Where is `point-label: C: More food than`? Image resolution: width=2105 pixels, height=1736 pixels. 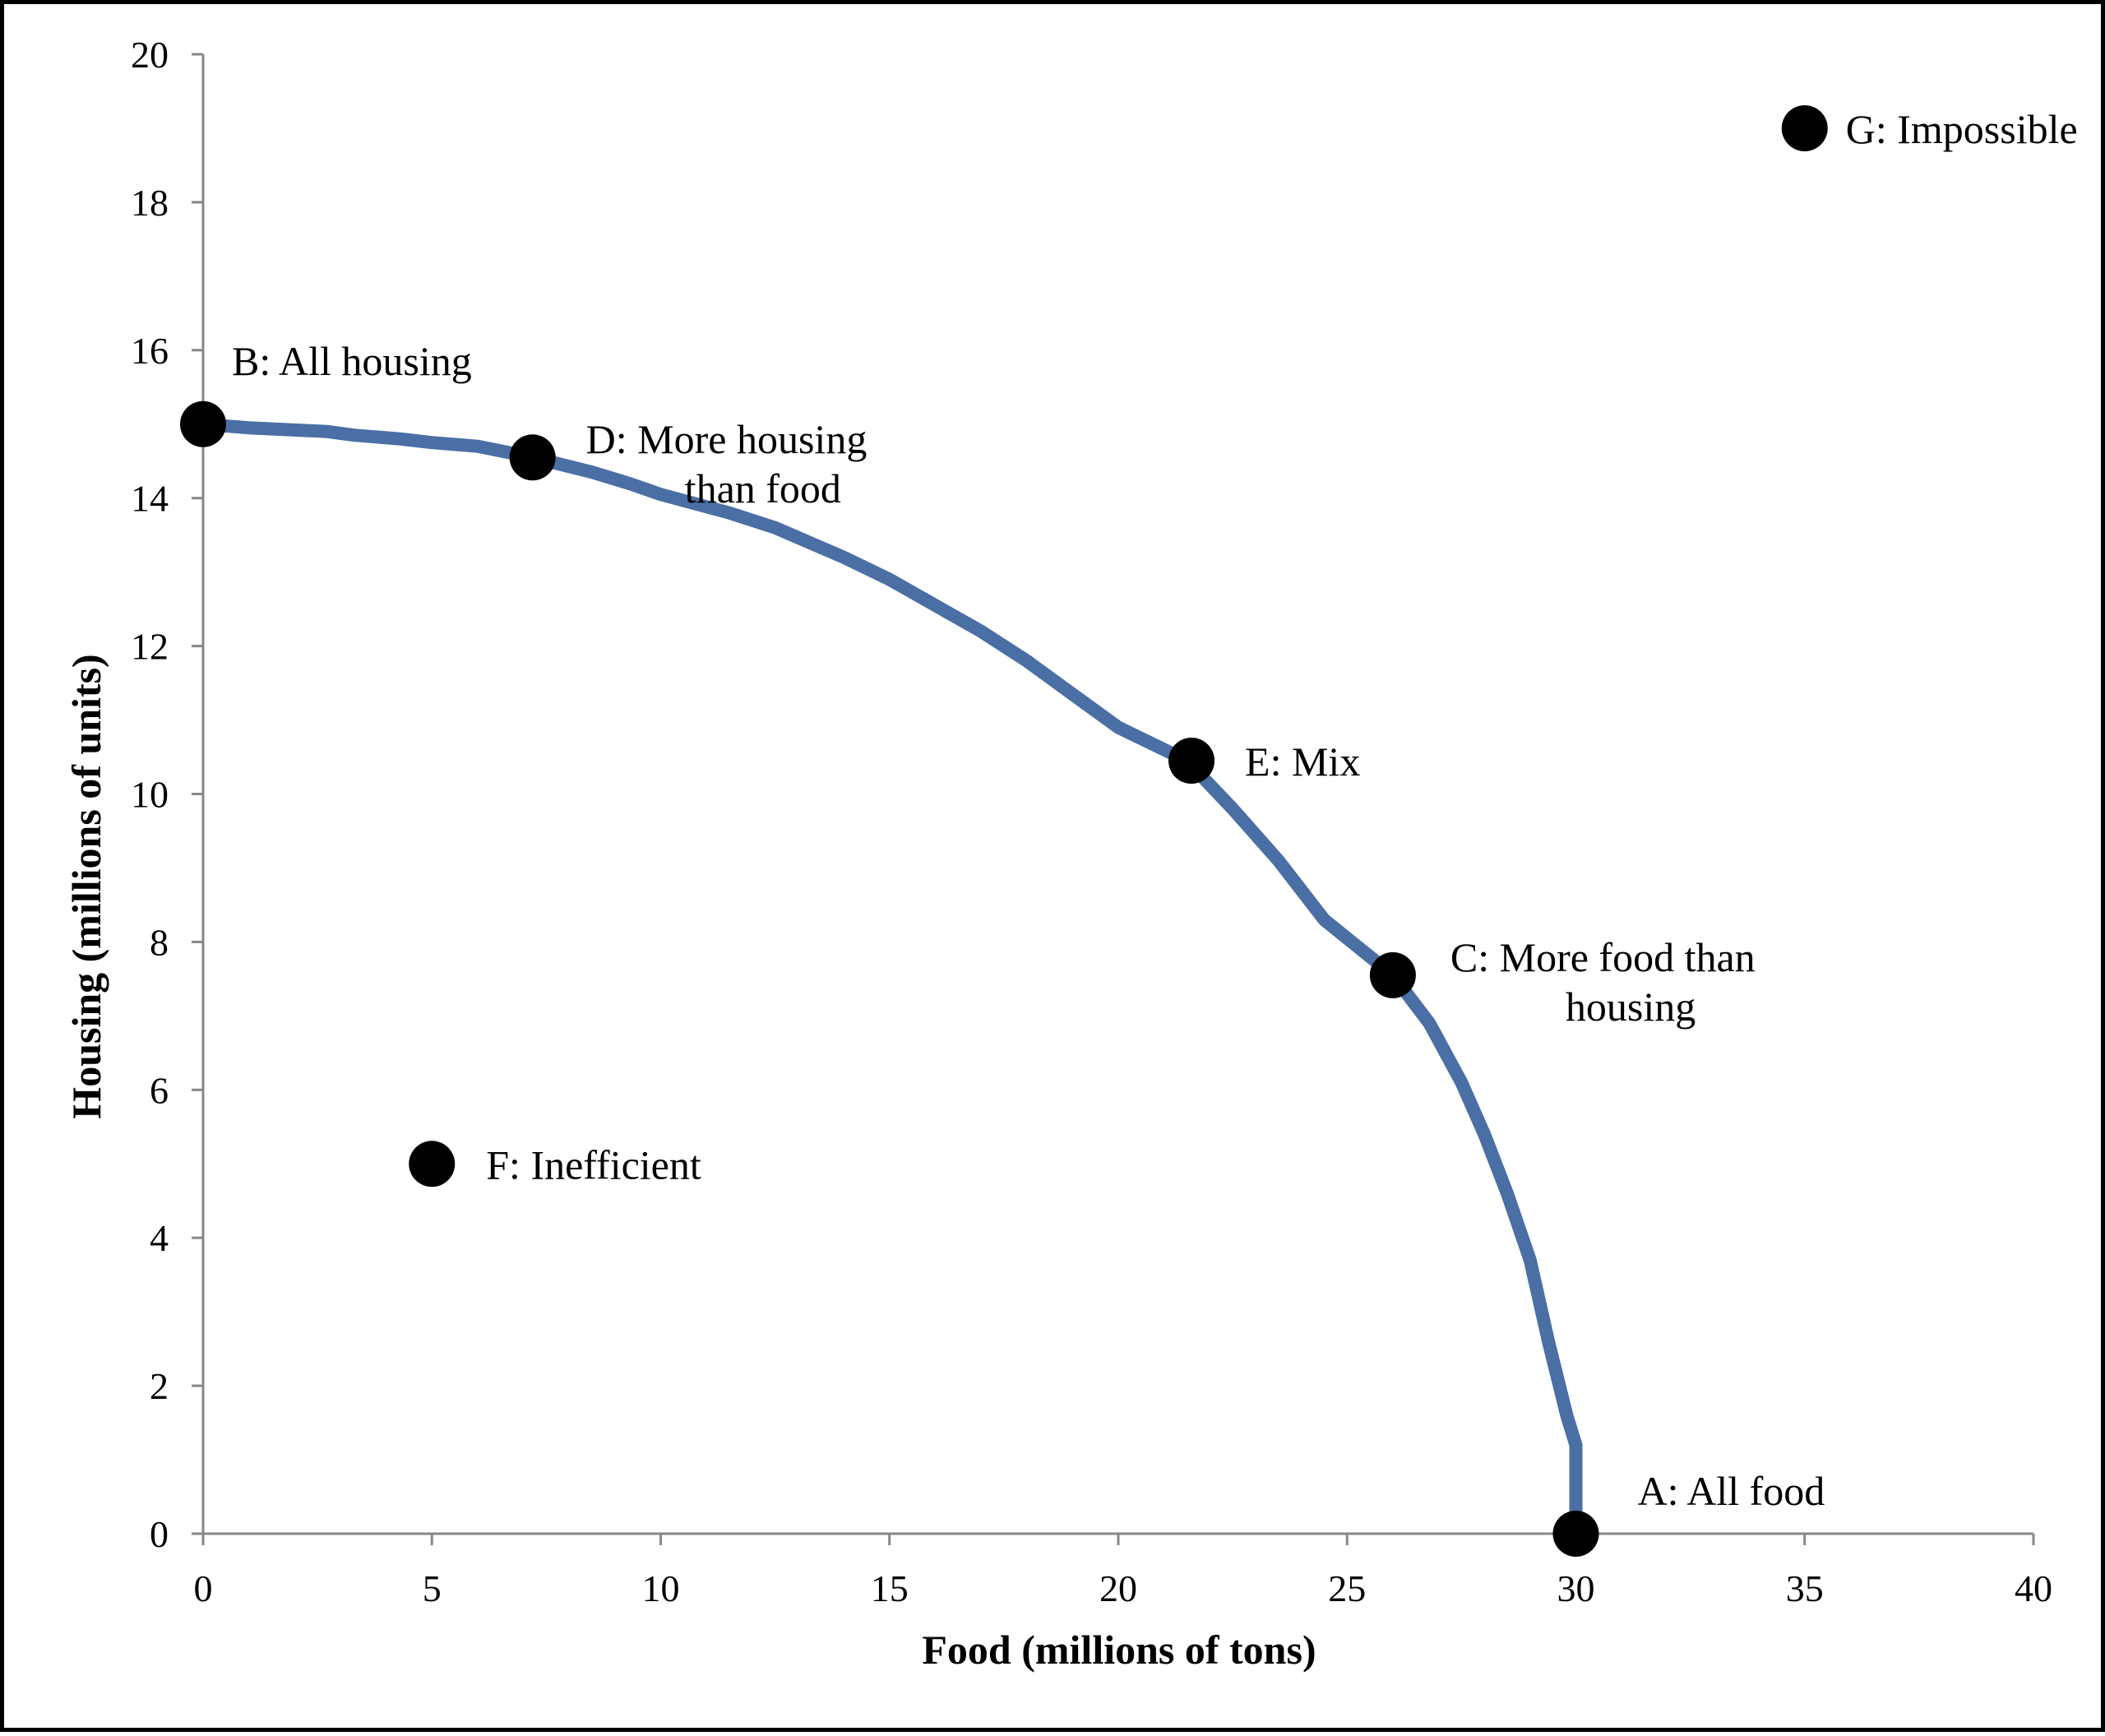 point-label: C: More food than is located at coordinates (1603, 957).